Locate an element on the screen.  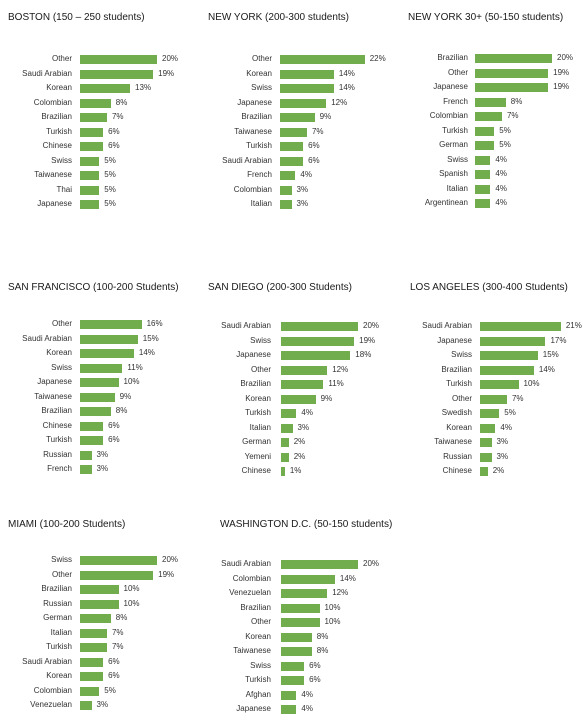
value-label: 15% is located at coordinates (150, 338).